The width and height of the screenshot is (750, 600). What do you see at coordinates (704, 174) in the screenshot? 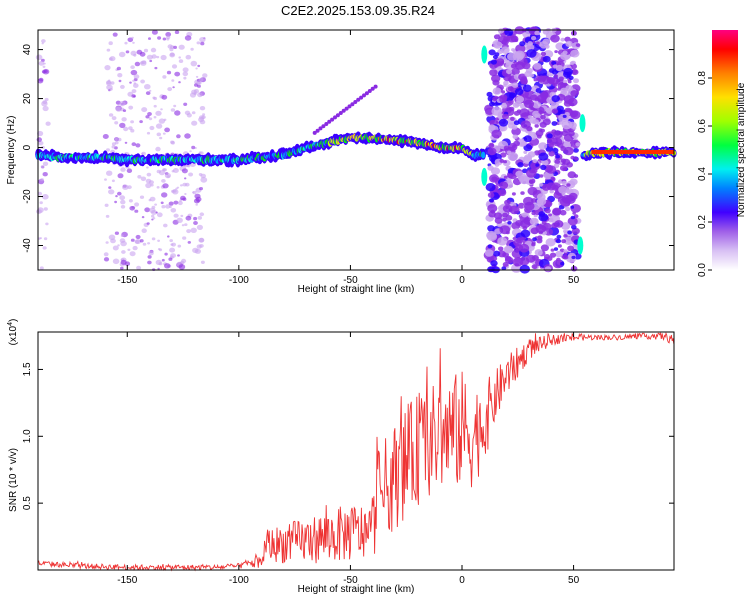
I see `colorbar-ticks: 0.0 0.2 0.4 0.6 0.8` at bounding box center [704, 174].